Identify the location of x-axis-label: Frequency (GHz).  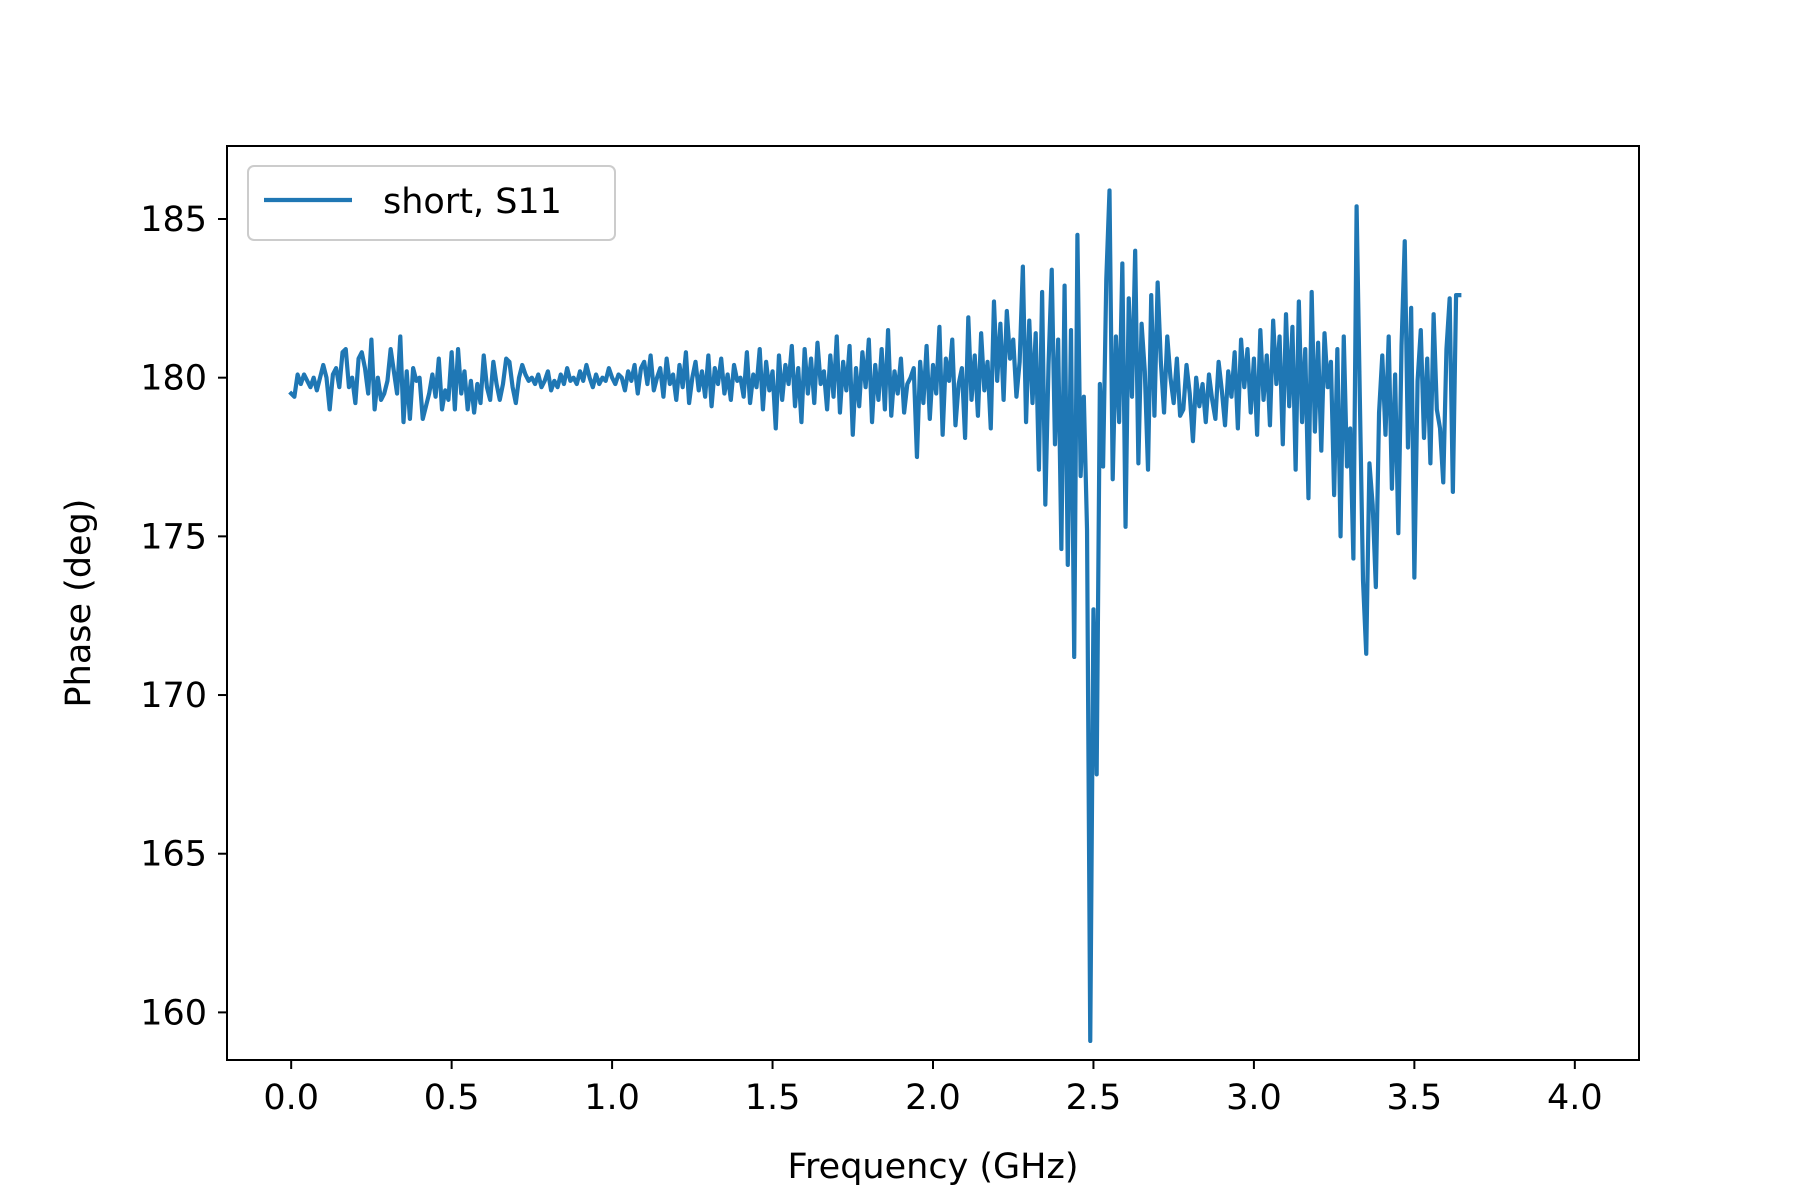
(932, 1167).